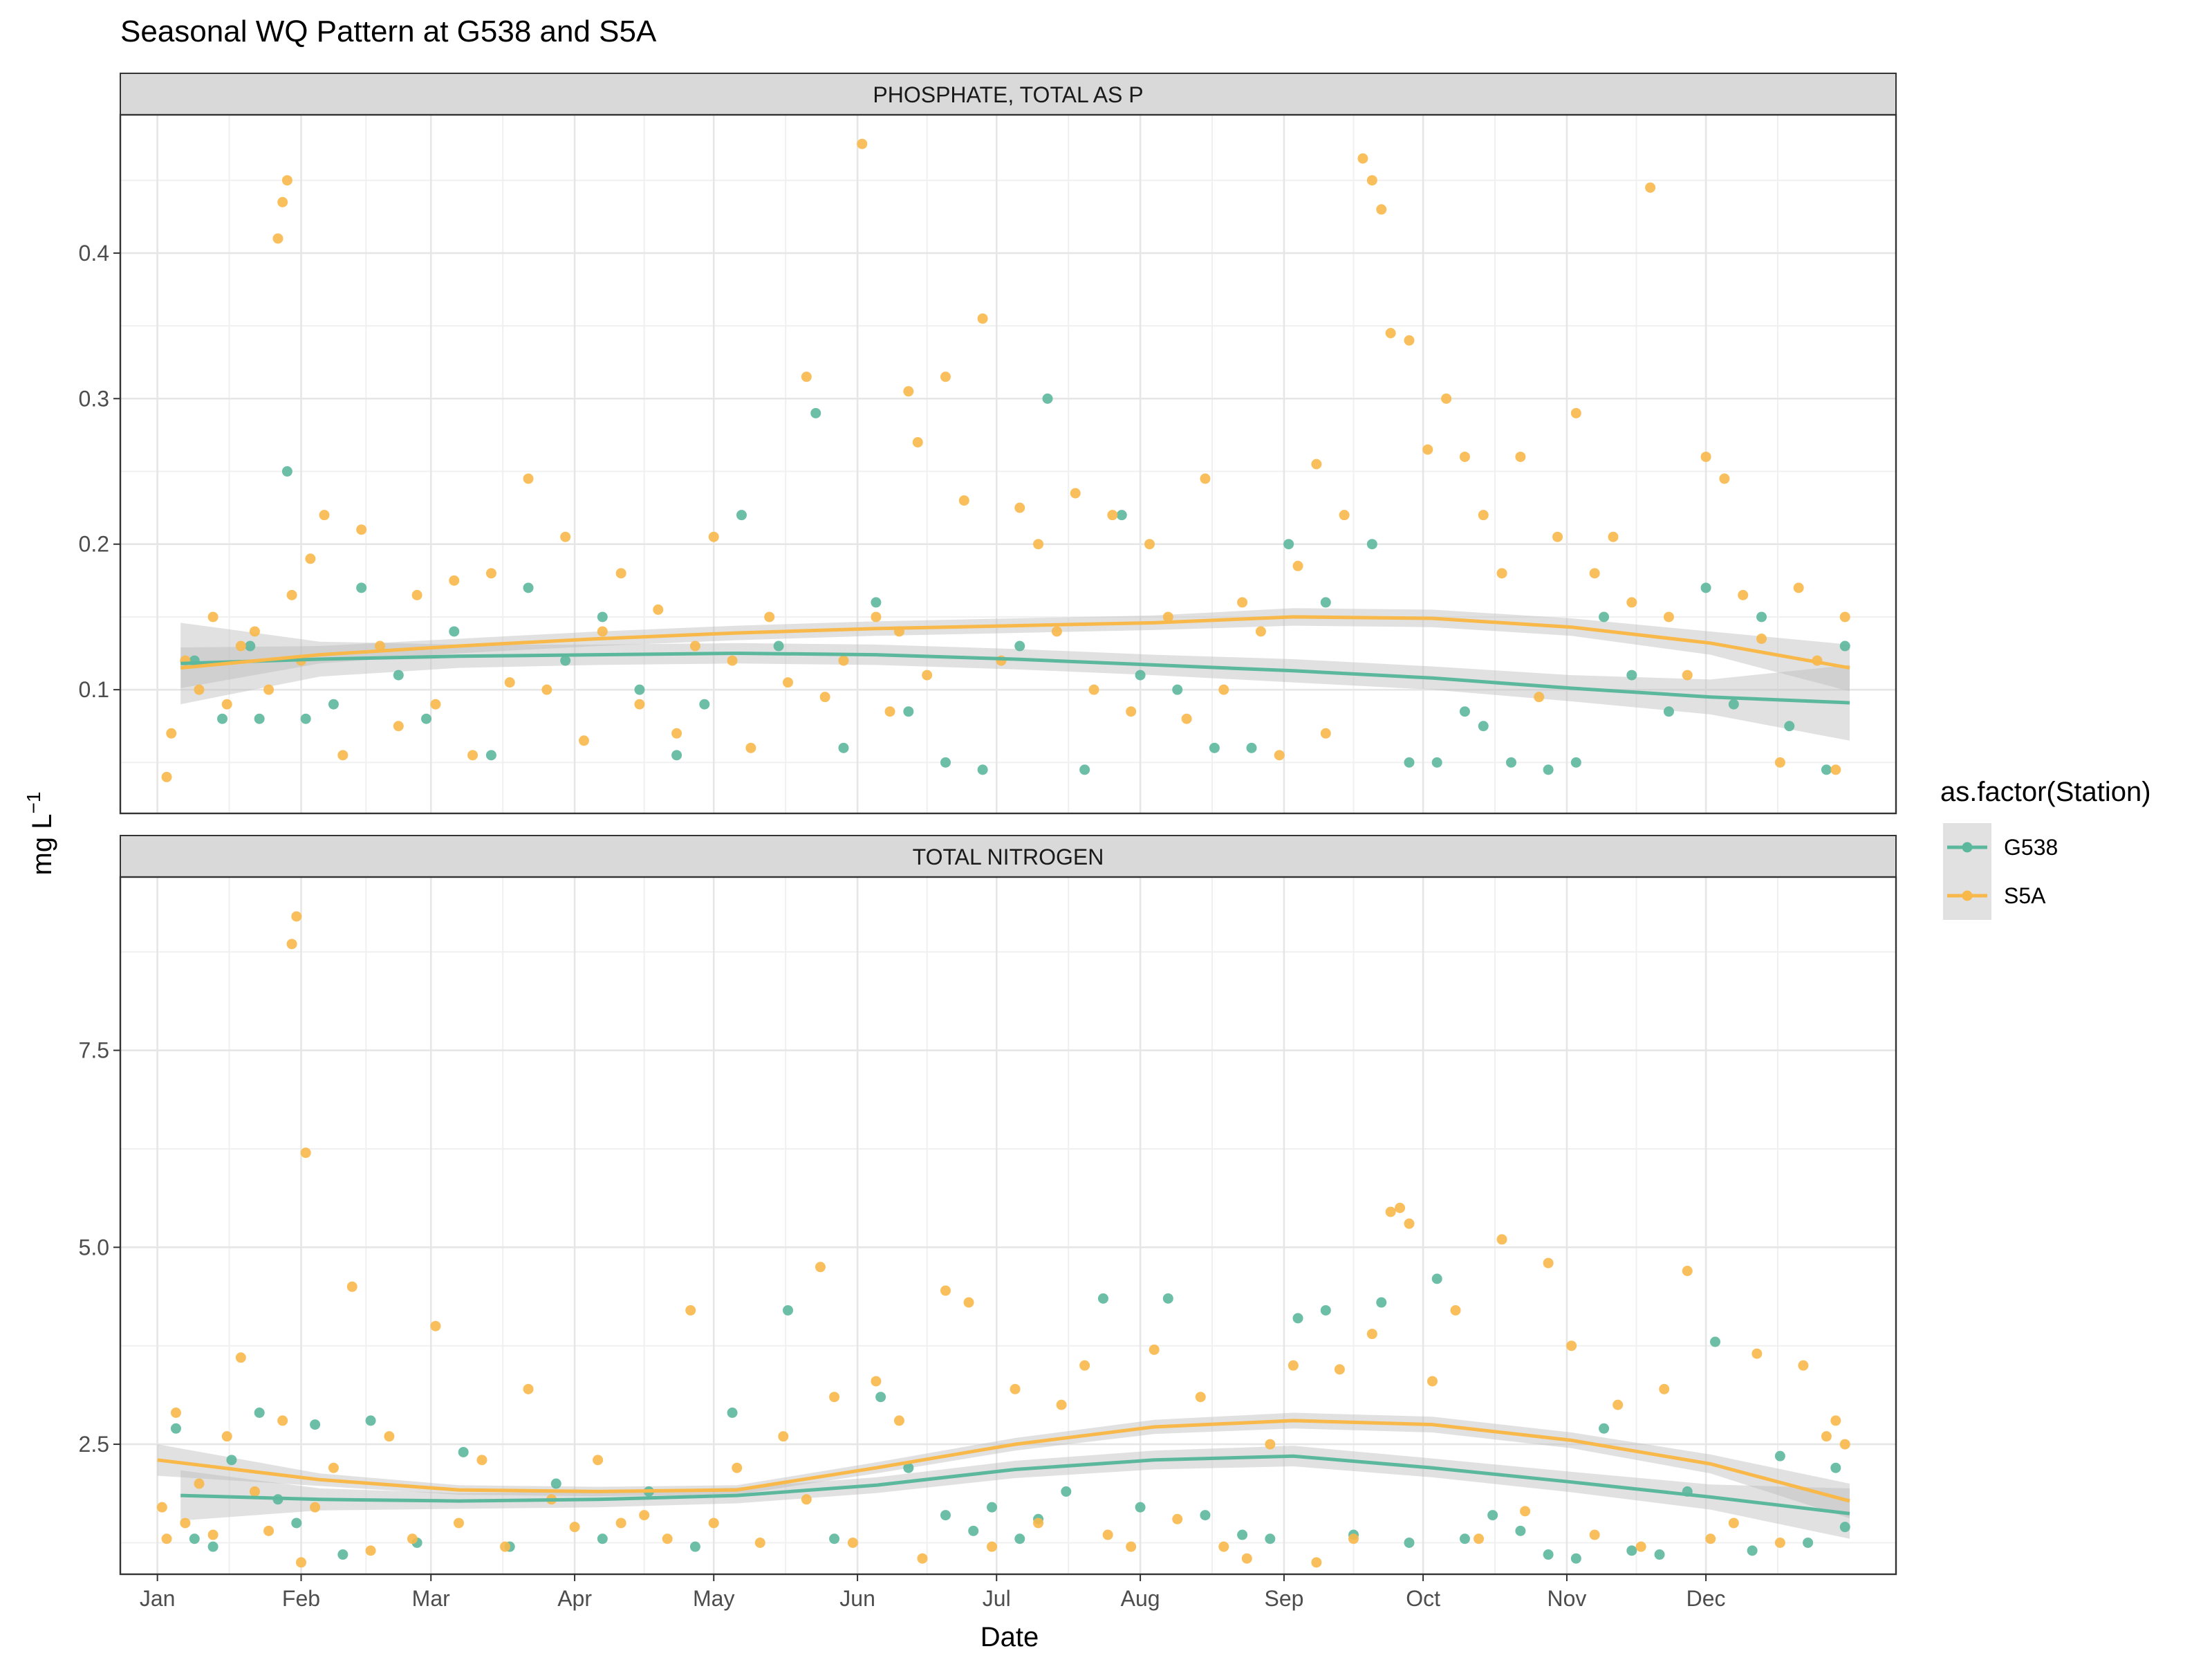  What do you see at coordinates (158, 1598) in the screenshot?
I see `x-tick-label: Jan` at bounding box center [158, 1598].